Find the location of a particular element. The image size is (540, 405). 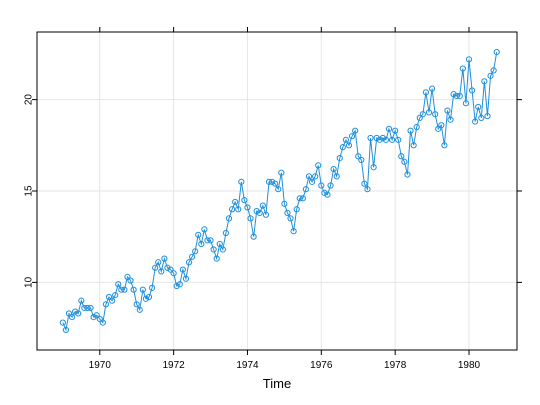

x-tick-label: 1978 is located at coordinates (395, 365).